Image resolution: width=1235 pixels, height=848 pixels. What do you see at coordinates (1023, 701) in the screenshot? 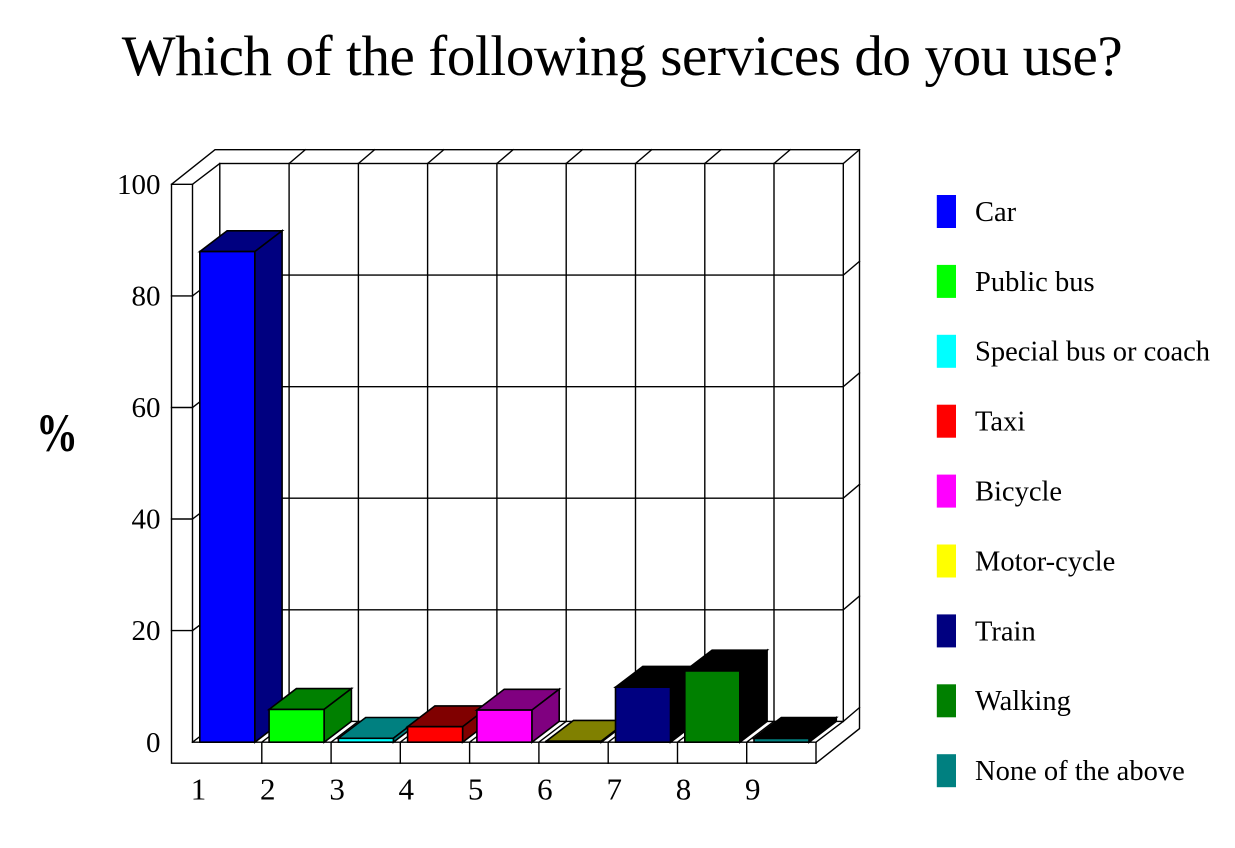
I see `svg-text: Walking` at bounding box center [1023, 701].